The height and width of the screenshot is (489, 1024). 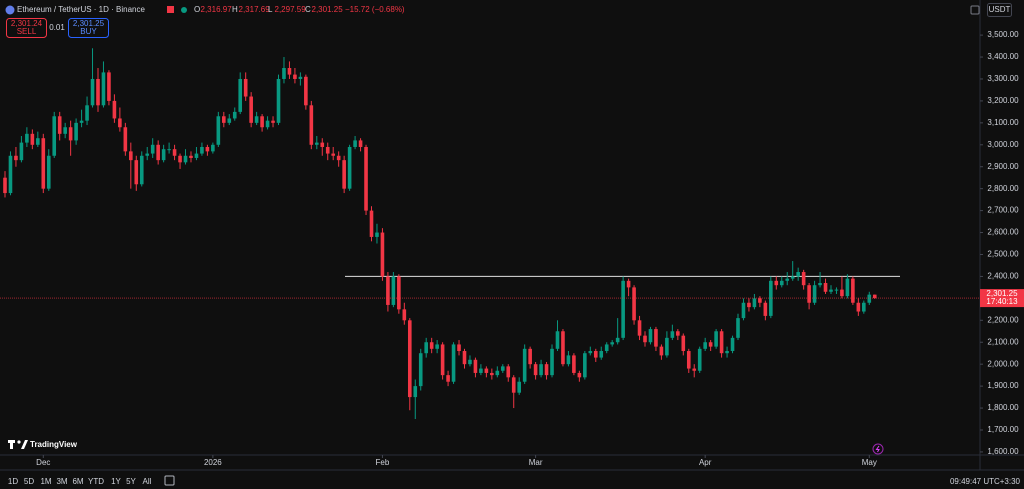 I want to click on clock: 09:49:47 UTC+3:30, so click(x=985, y=481).